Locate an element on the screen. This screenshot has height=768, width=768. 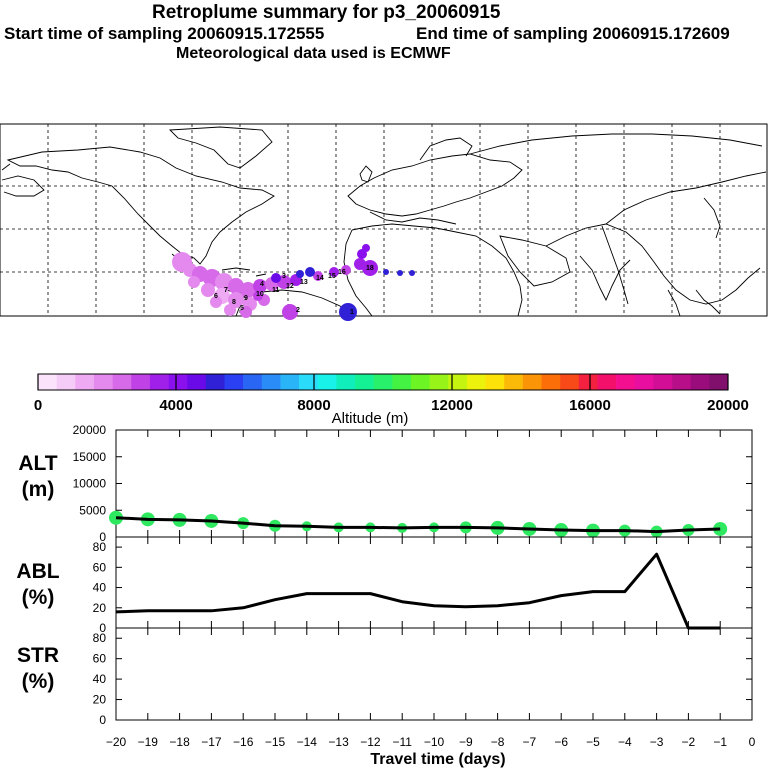
end-sampling-text: End time of sampling 20060915.172609 is located at coordinates (573, 33).